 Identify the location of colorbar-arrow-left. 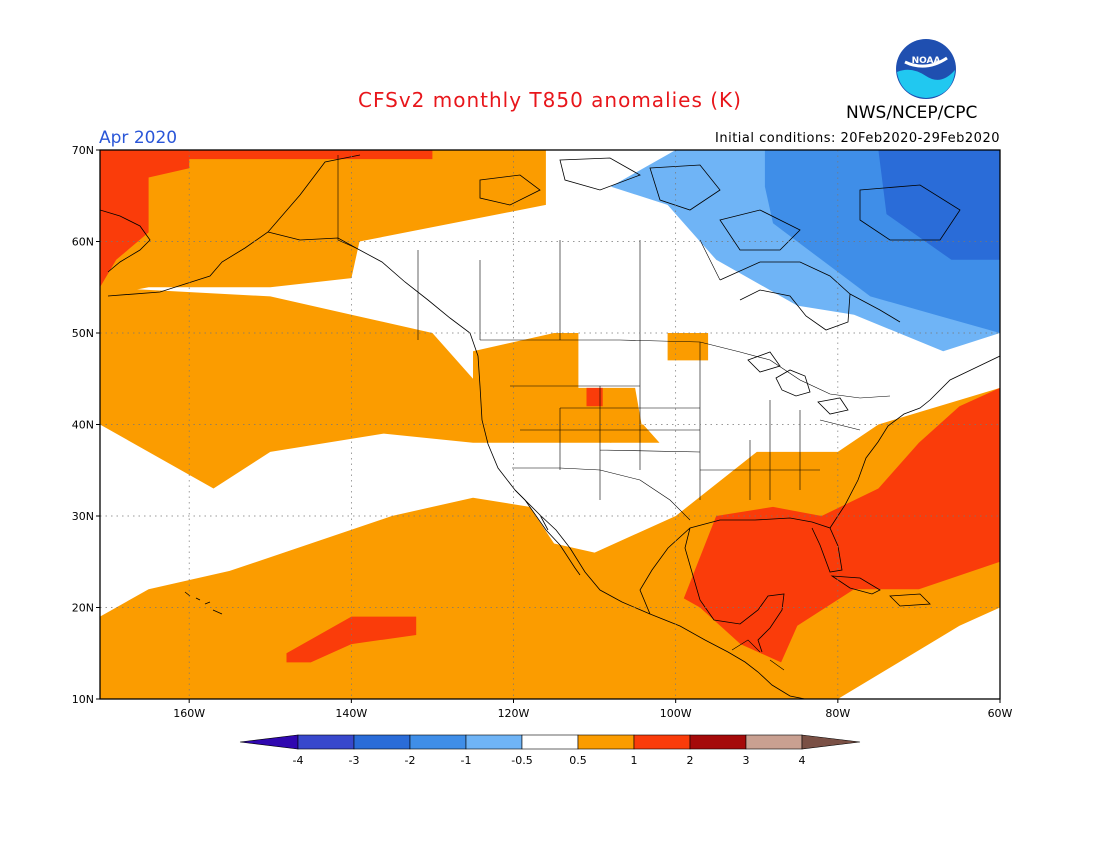
(269, 742).